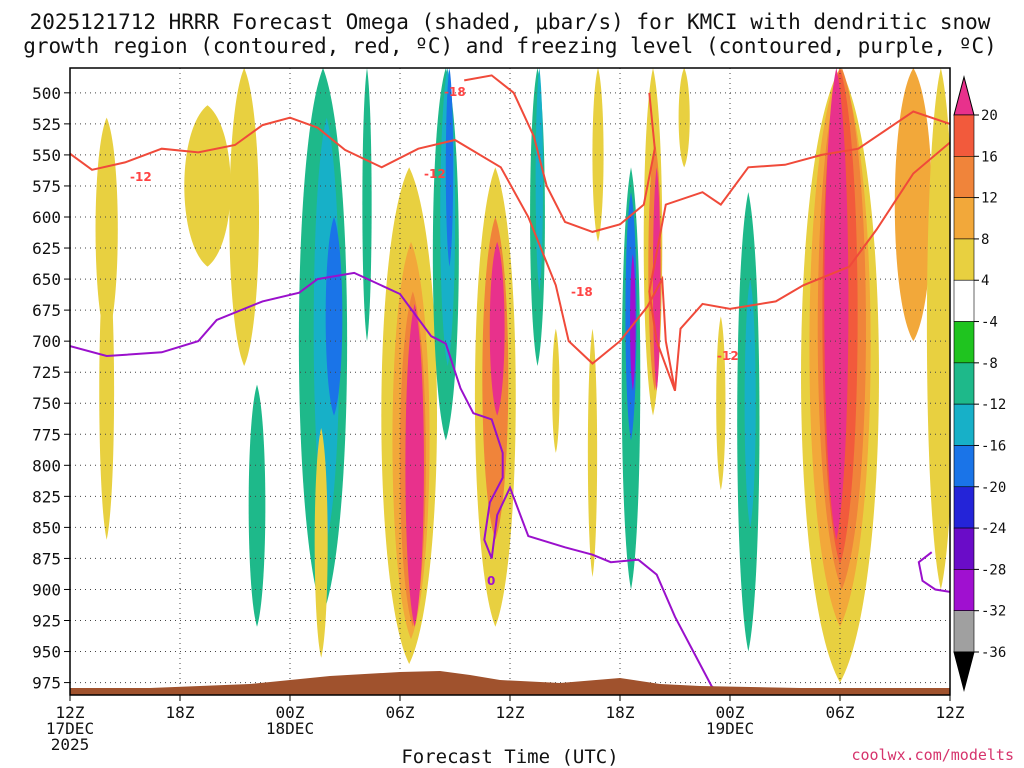 The height and width of the screenshot is (768, 1024). Describe the element at coordinates (993, 488) in the screenshot. I see `colorbar-label: -20` at that location.